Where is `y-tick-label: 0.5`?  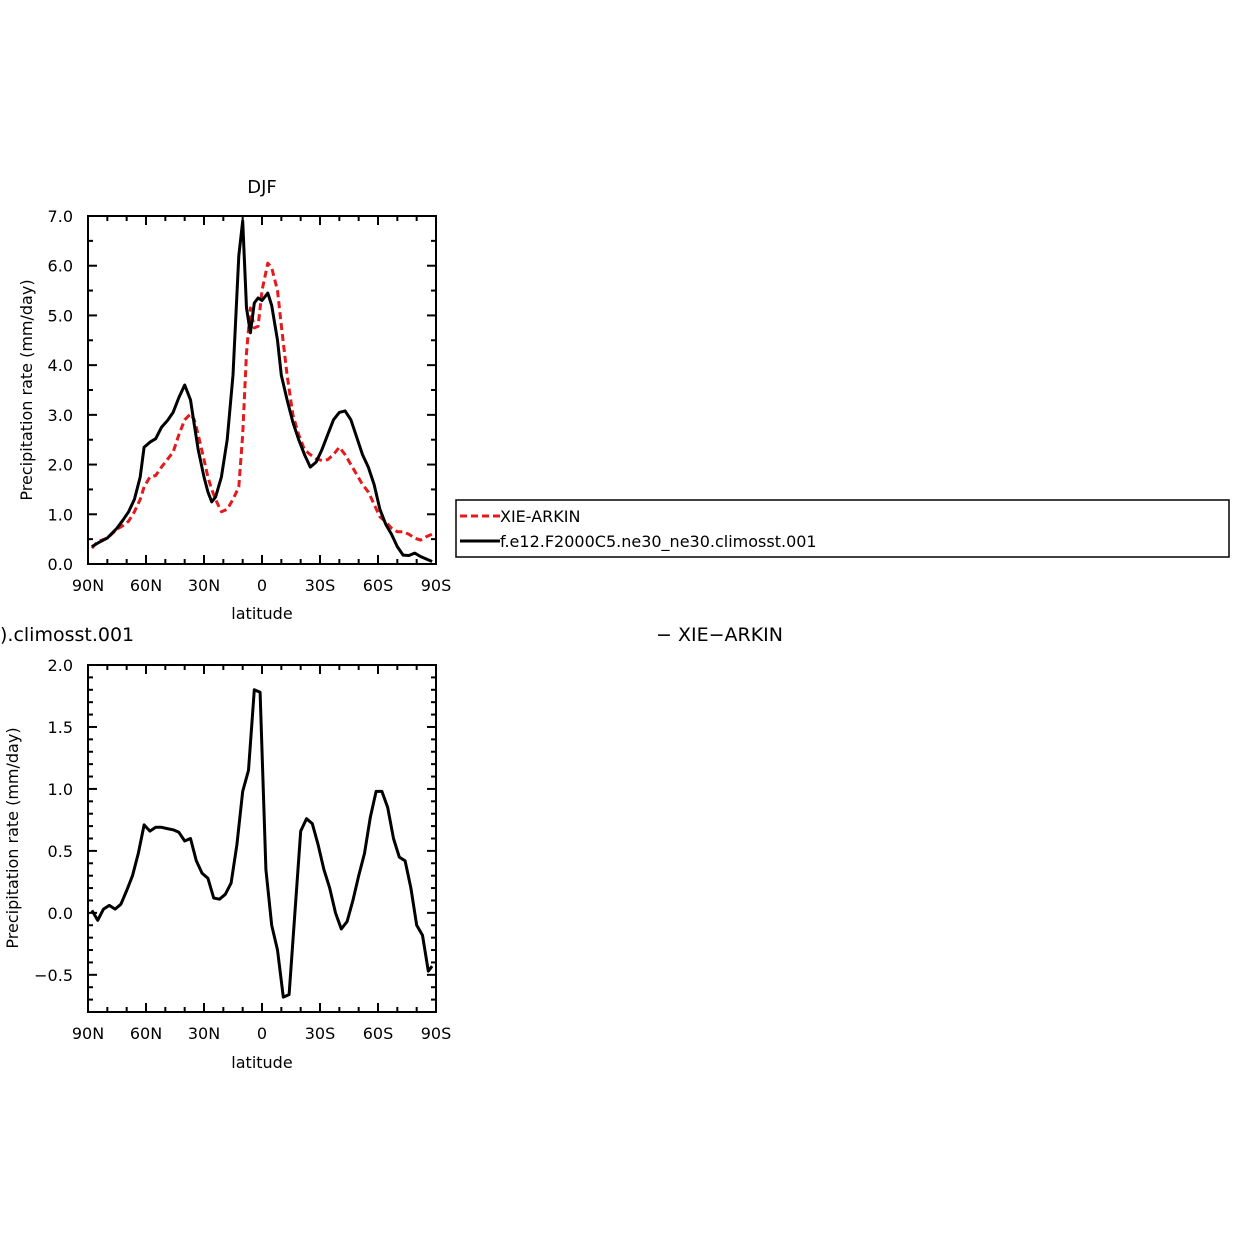
y-tick-label: 0.5 is located at coordinates (60, 851).